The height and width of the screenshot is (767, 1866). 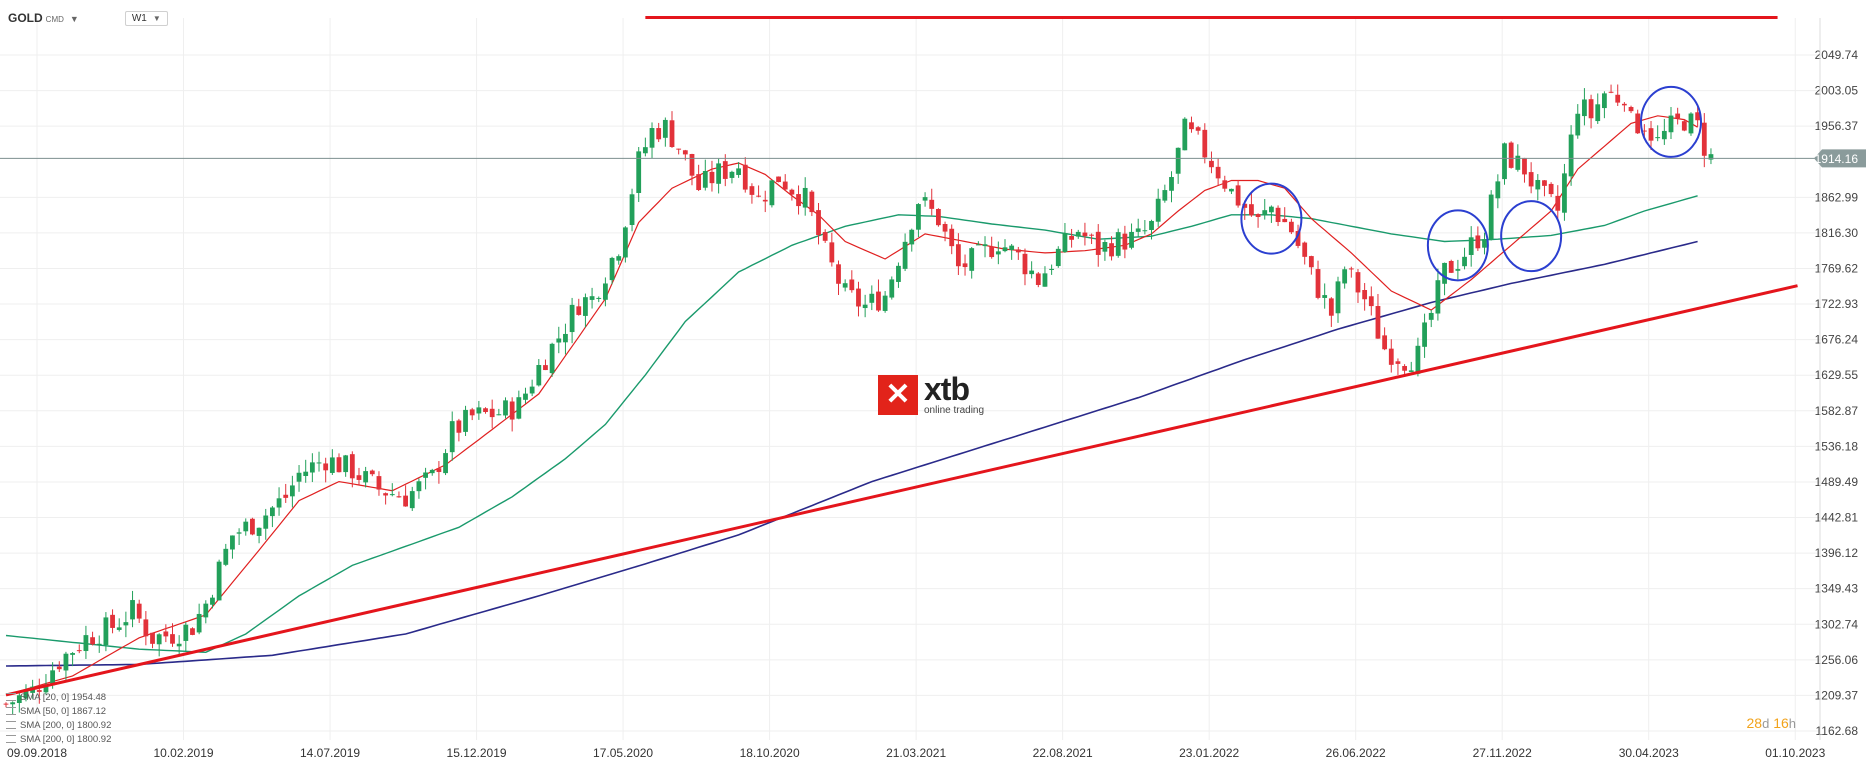 I want to click on timeframe-value: W1, so click(x=139, y=18).